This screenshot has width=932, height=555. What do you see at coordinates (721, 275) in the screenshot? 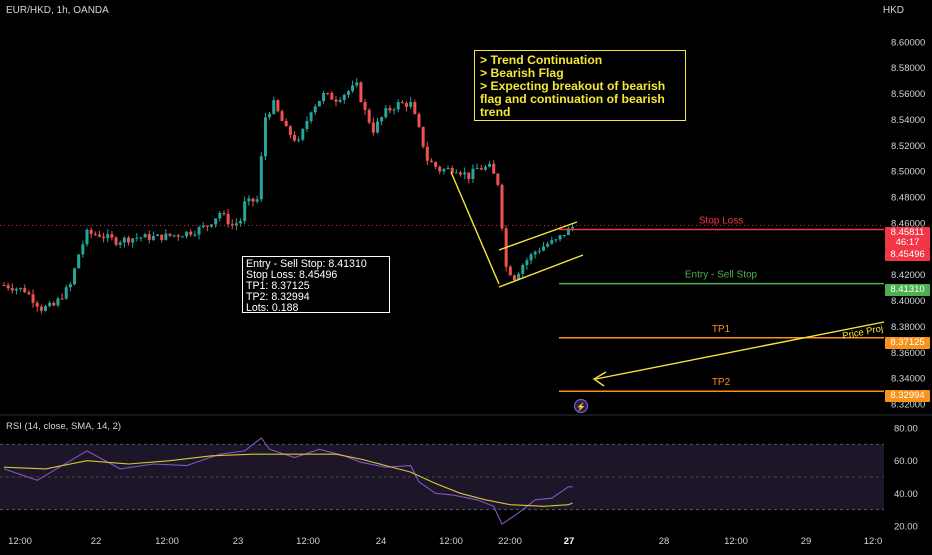
I see `entry-label: Entry - Sell Stop` at bounding box center [721, 275].